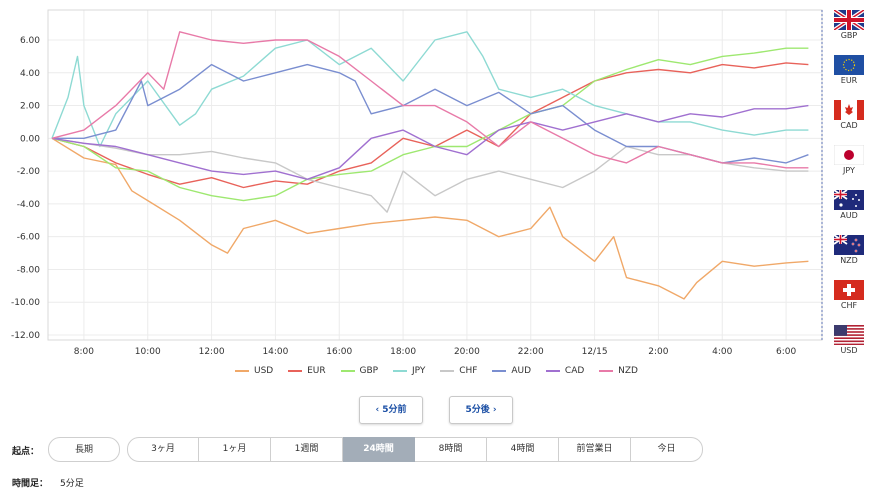 Image resolution: width=873 pixels, height=496 pixels. What do you see at coordinates (595, 352) in the screenshot?
I see `x-tick-label: 12/15` at bounding box center [595, 352].